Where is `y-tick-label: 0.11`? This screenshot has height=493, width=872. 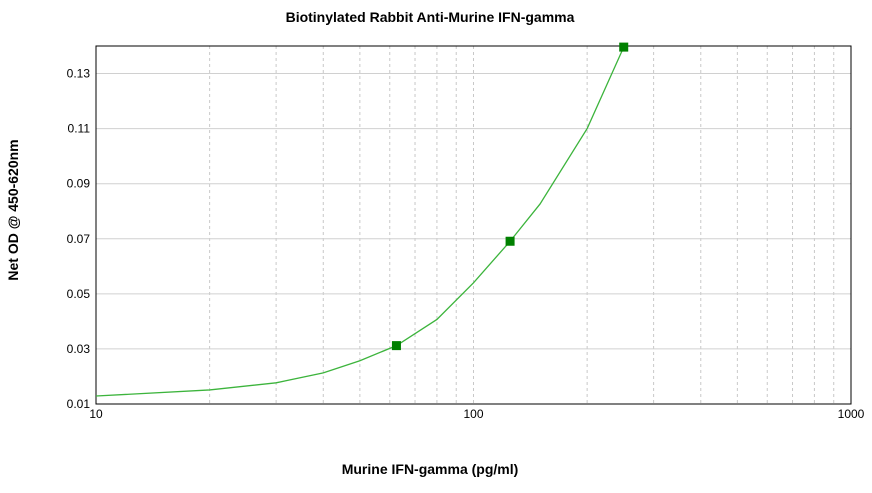
y-tick-label: 0.11 is located at coordinates (79, 129).